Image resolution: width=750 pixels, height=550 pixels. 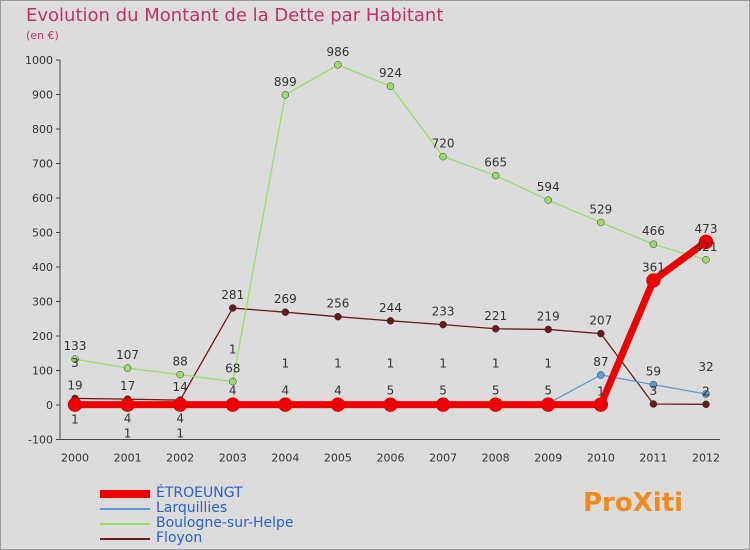 What do you see at coordinates (654, 391) in the screenshot?
I see `data-label: 3` at bounding box center [654, 391].